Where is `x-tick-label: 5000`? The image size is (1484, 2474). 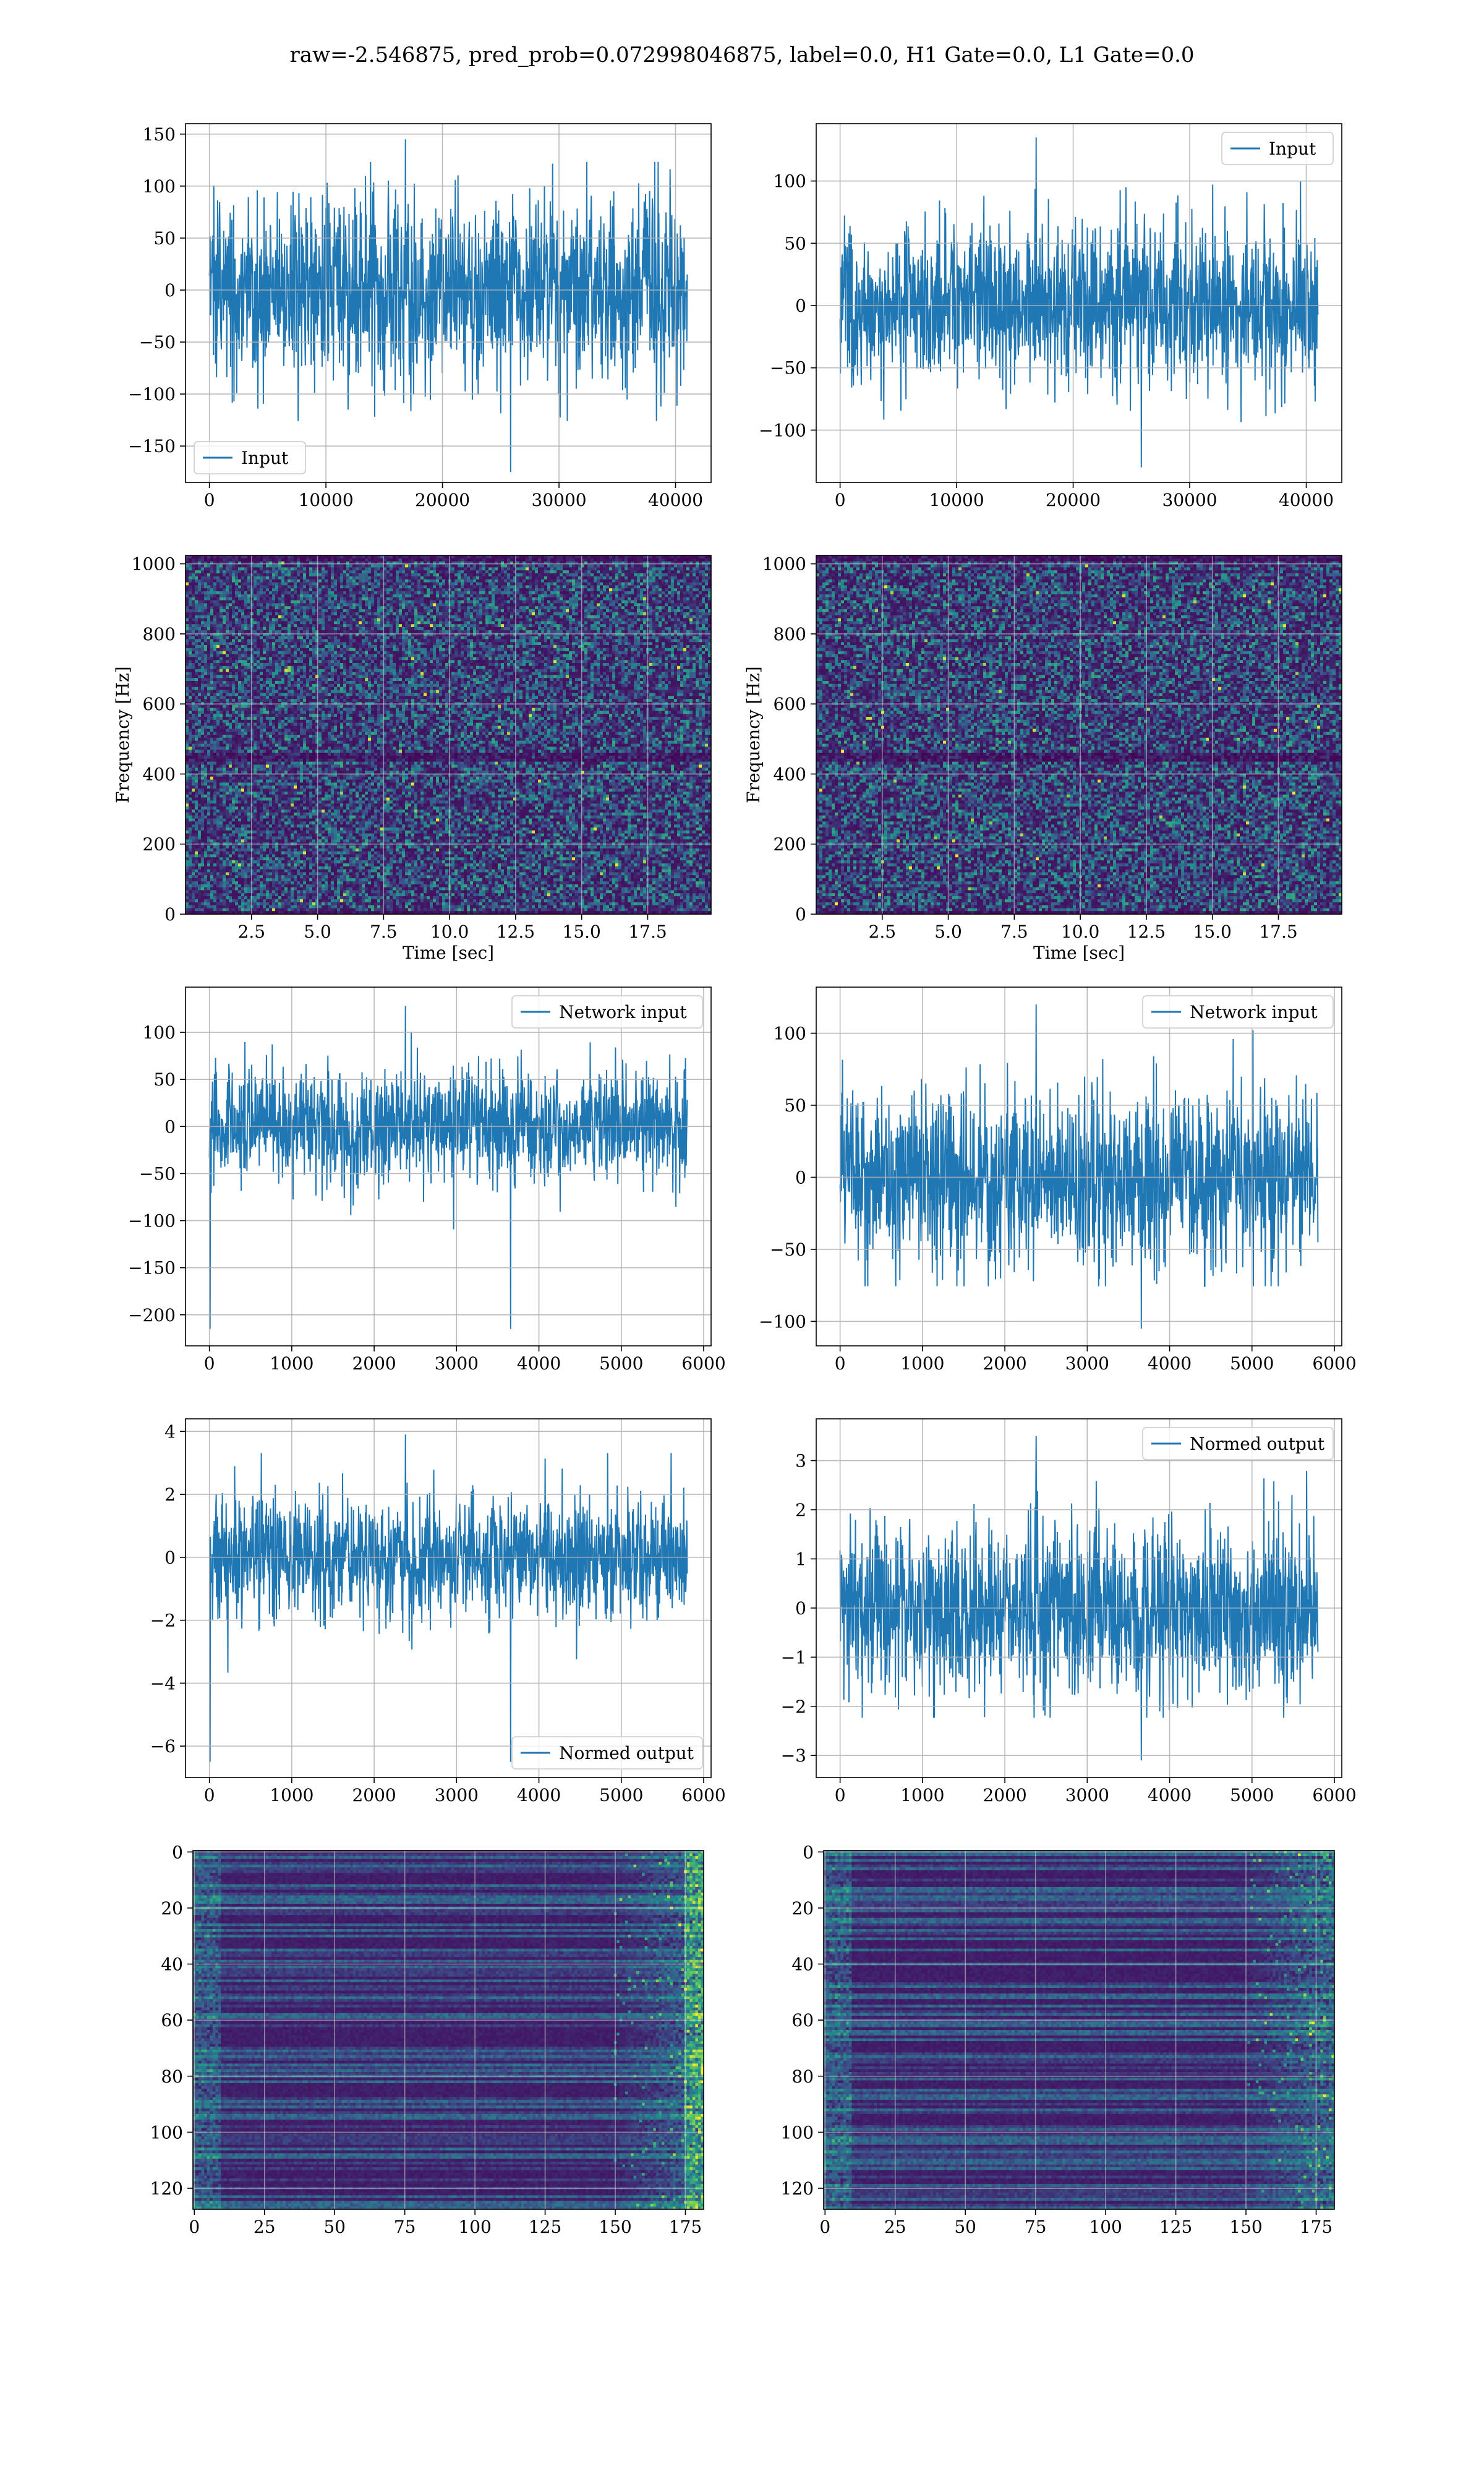 x-tick-label: 5000 is located at coordinates (621, 1363).